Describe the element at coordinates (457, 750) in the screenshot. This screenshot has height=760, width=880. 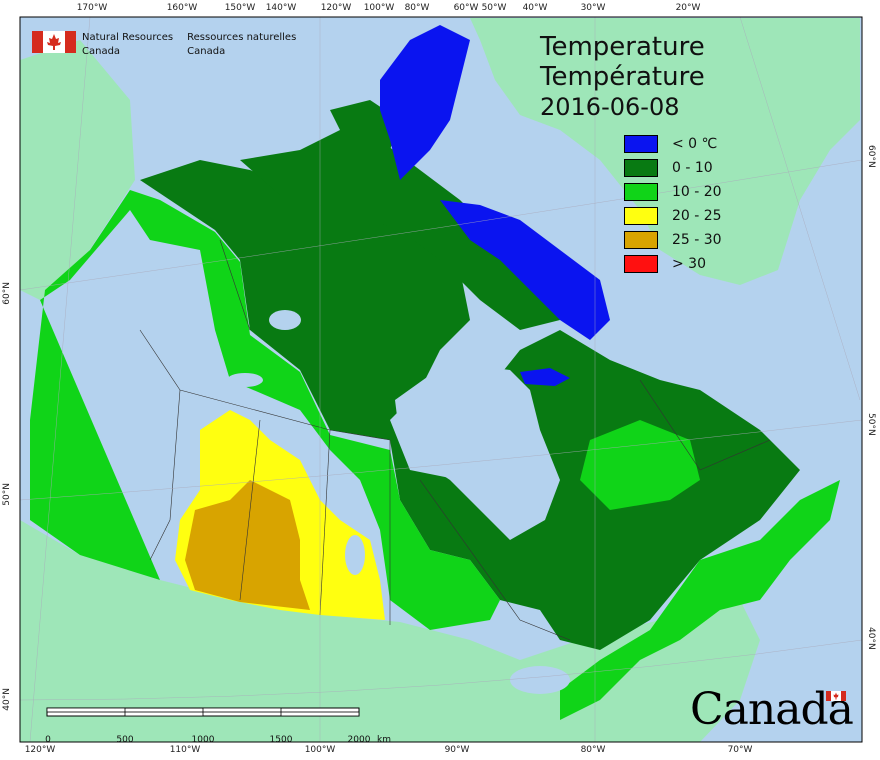
I see `graticule-label: 90°W` at that location.